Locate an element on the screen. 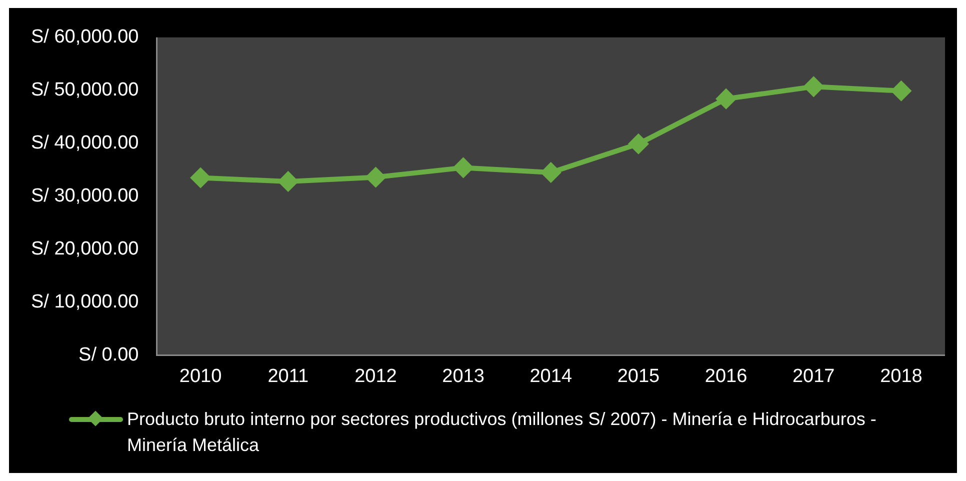 This screenshot has height=481, width=966. x-tick-label: 2017 is located at coordinates (813, 376).